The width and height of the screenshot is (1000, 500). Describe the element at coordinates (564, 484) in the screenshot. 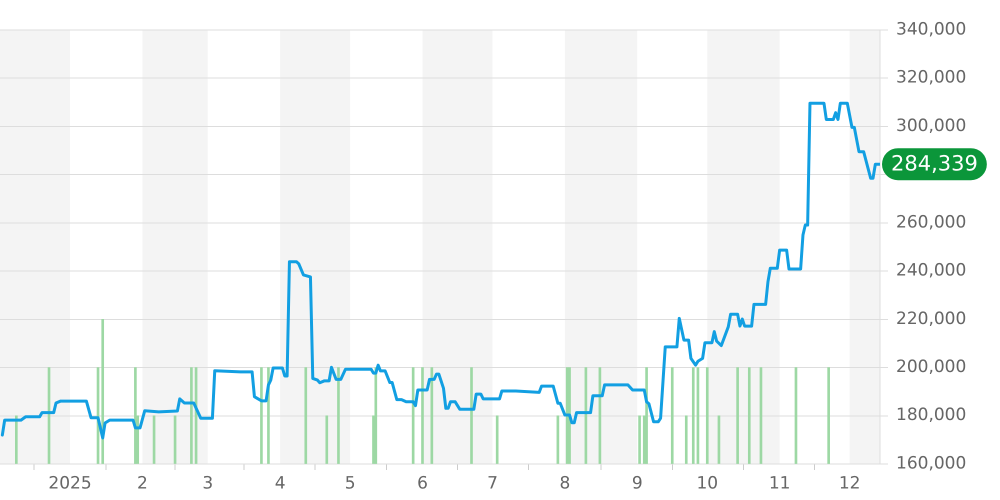

I see `x-tick-label: 8` at that location.